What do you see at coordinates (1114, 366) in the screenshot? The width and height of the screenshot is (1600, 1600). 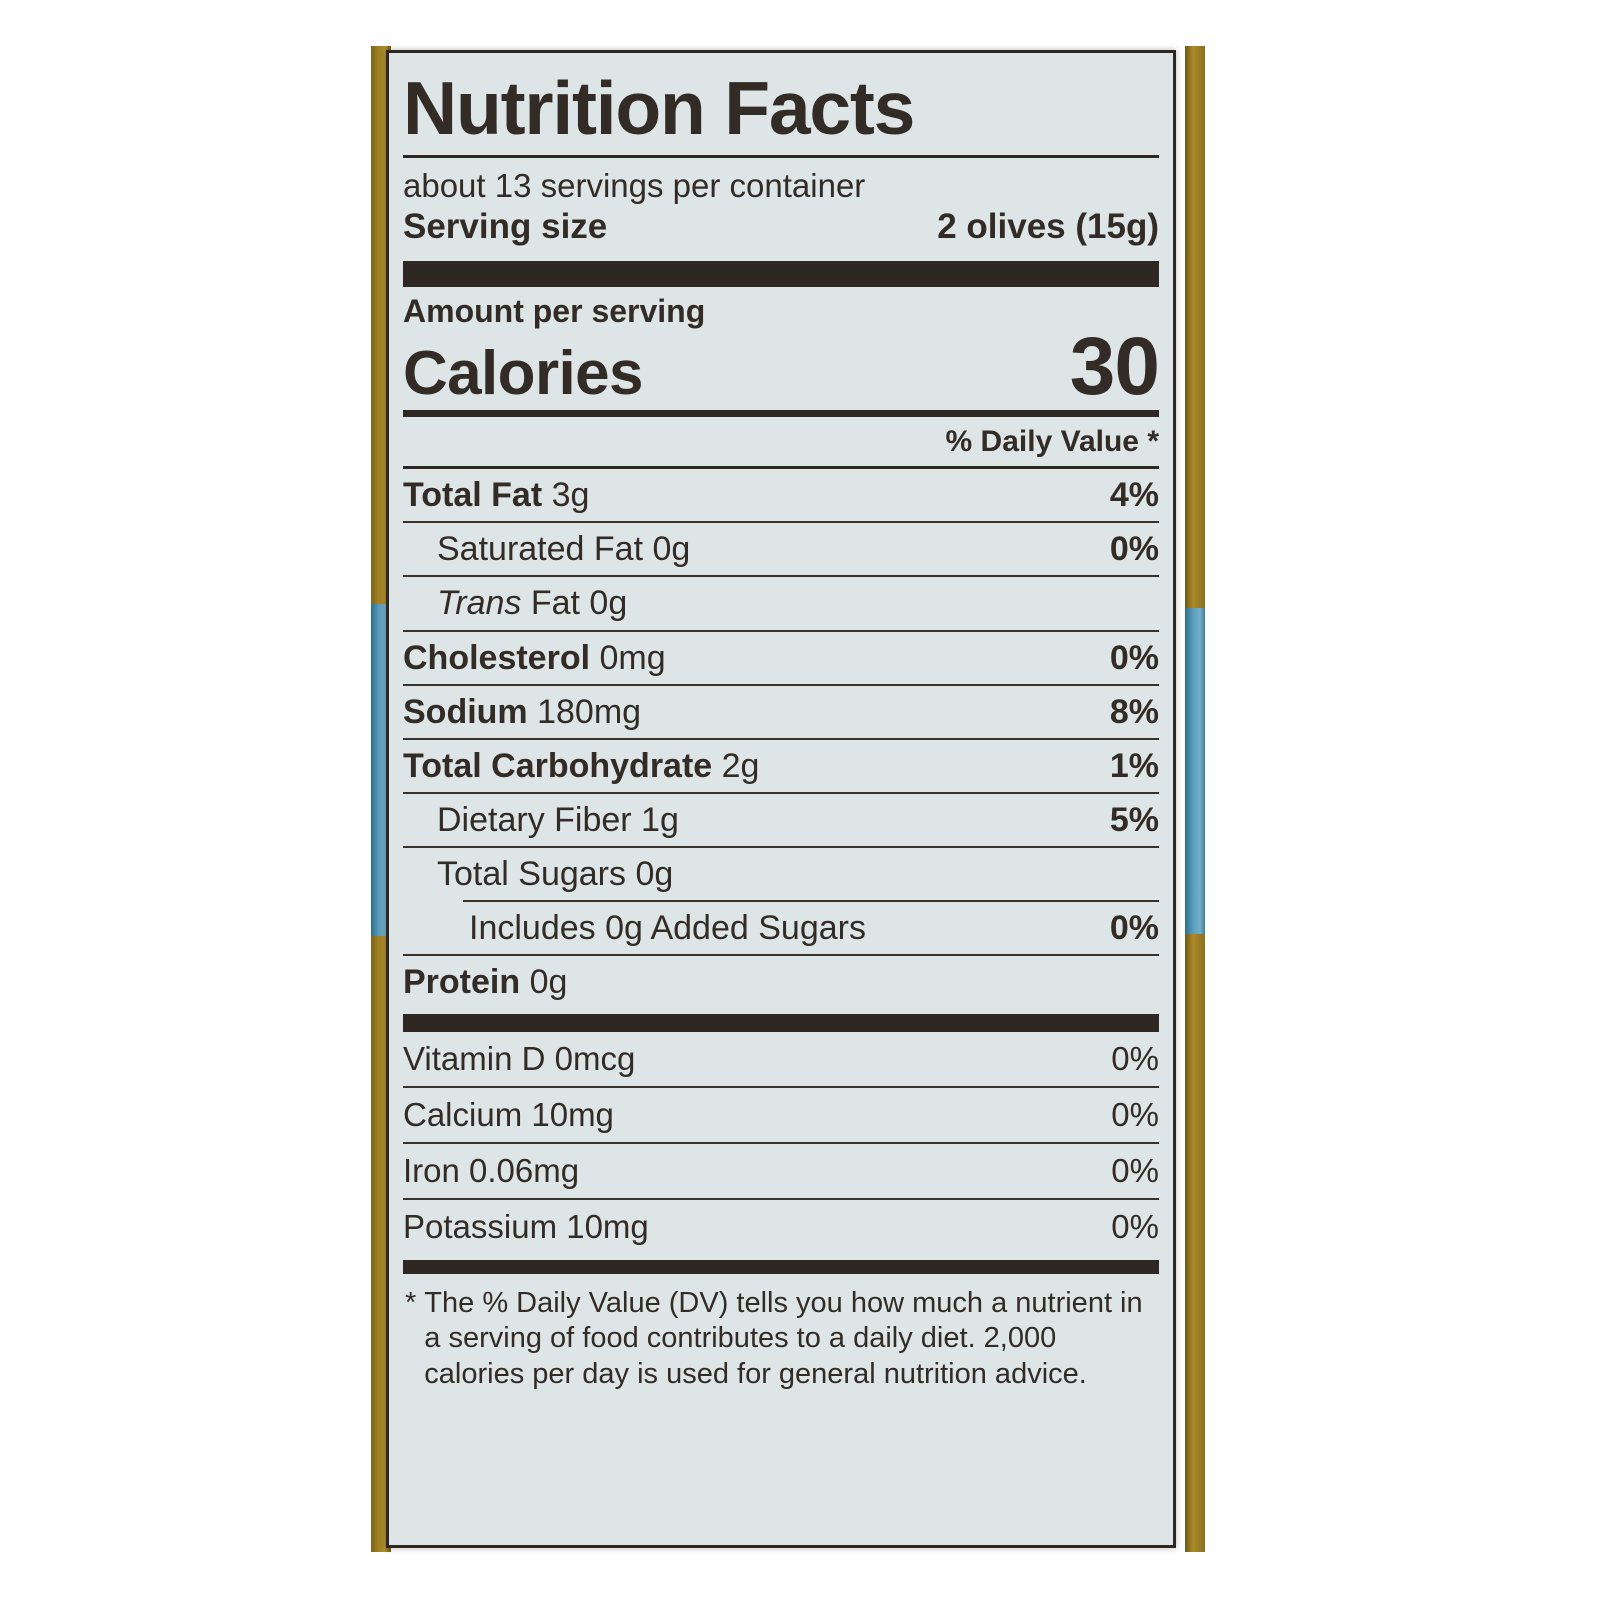 I see `calories-value: 30` at bounding box center [1114, 366].